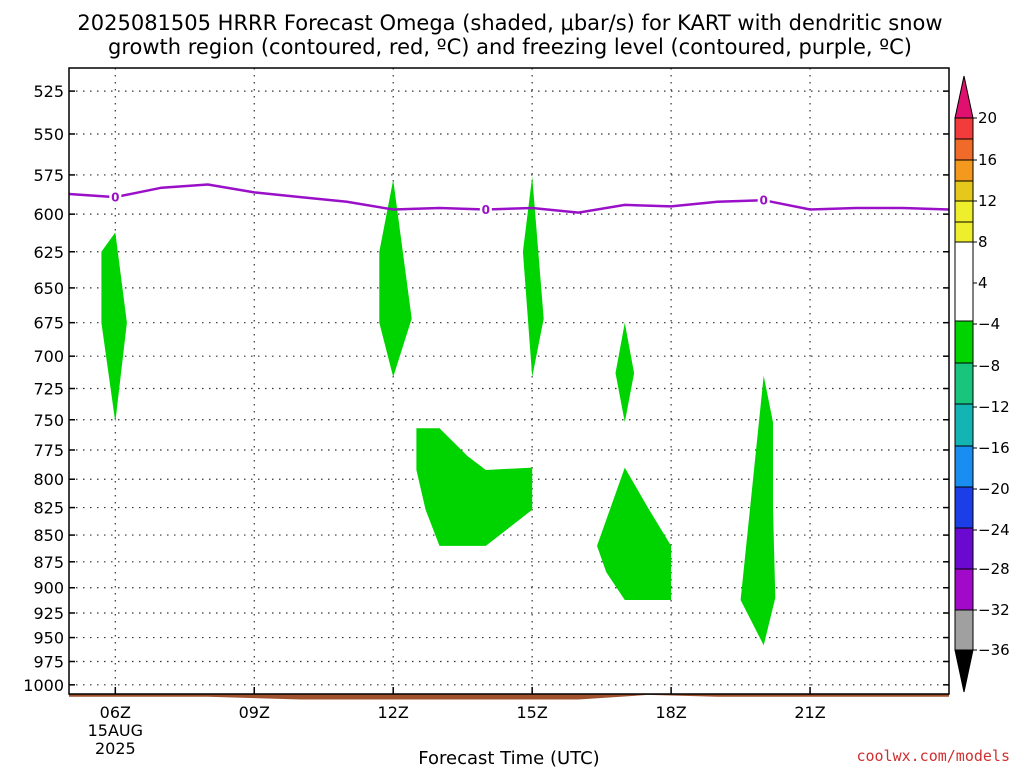  What do you see at coordinates (115, 712) in the screenshot?
I see `x-tick-label: 06Z` at bounding box center [115, 712].